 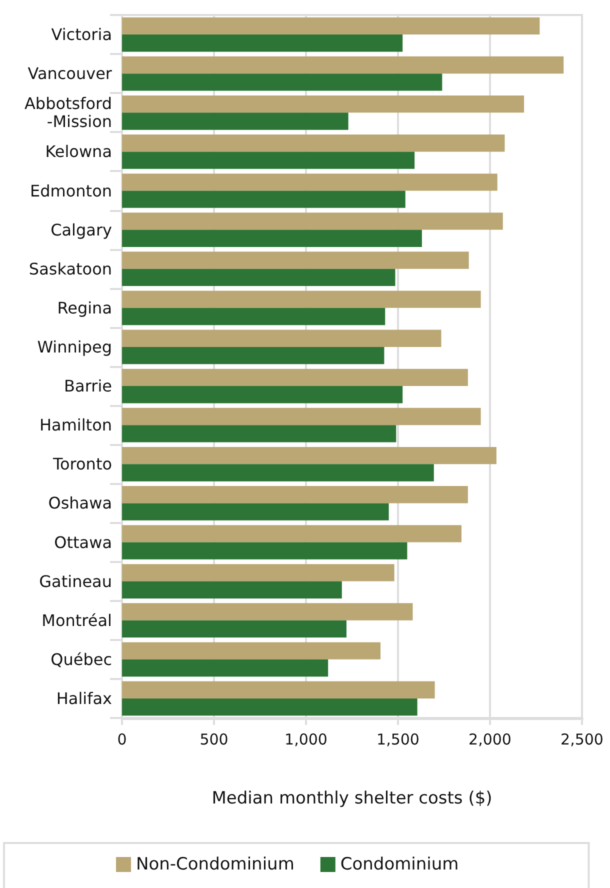 What do you see at coordinates (70, 74) in the screenshot?
I see `y-tick-label: Vancouver` at bounding box center [70, 74].